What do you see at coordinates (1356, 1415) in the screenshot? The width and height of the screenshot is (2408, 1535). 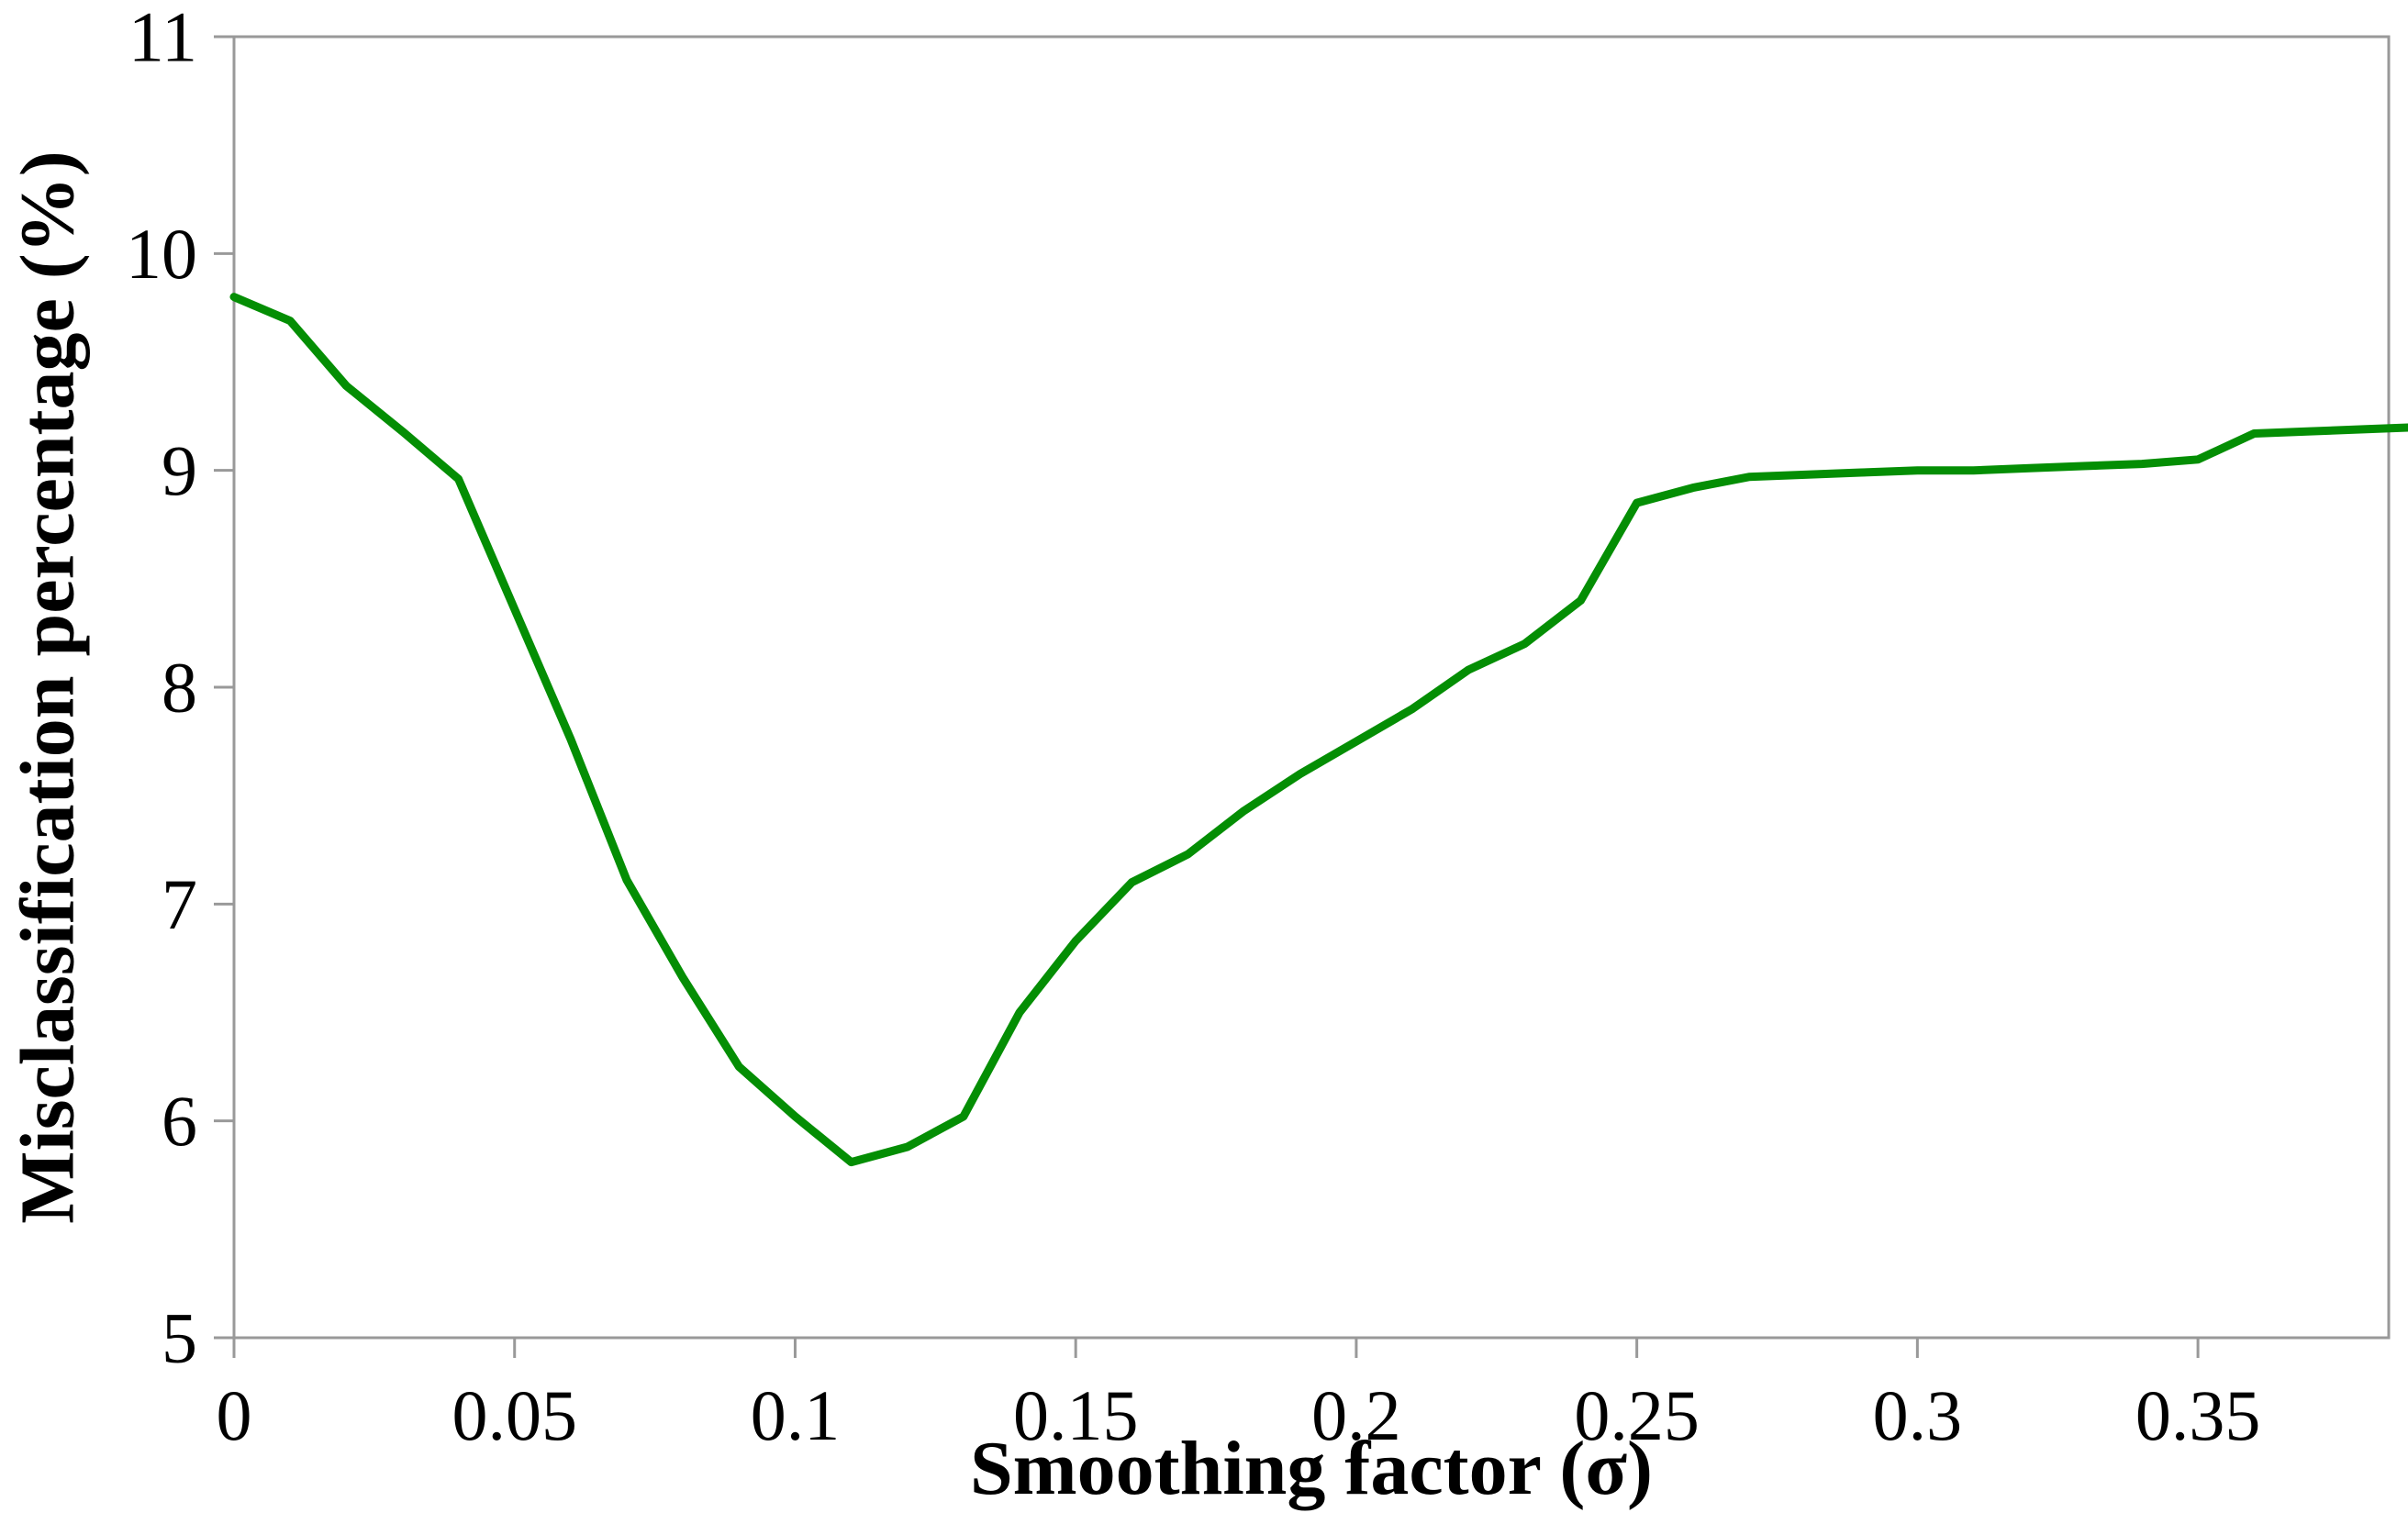 I see `x-tick-label: 0.2` at bounding box center [1356, 1415].